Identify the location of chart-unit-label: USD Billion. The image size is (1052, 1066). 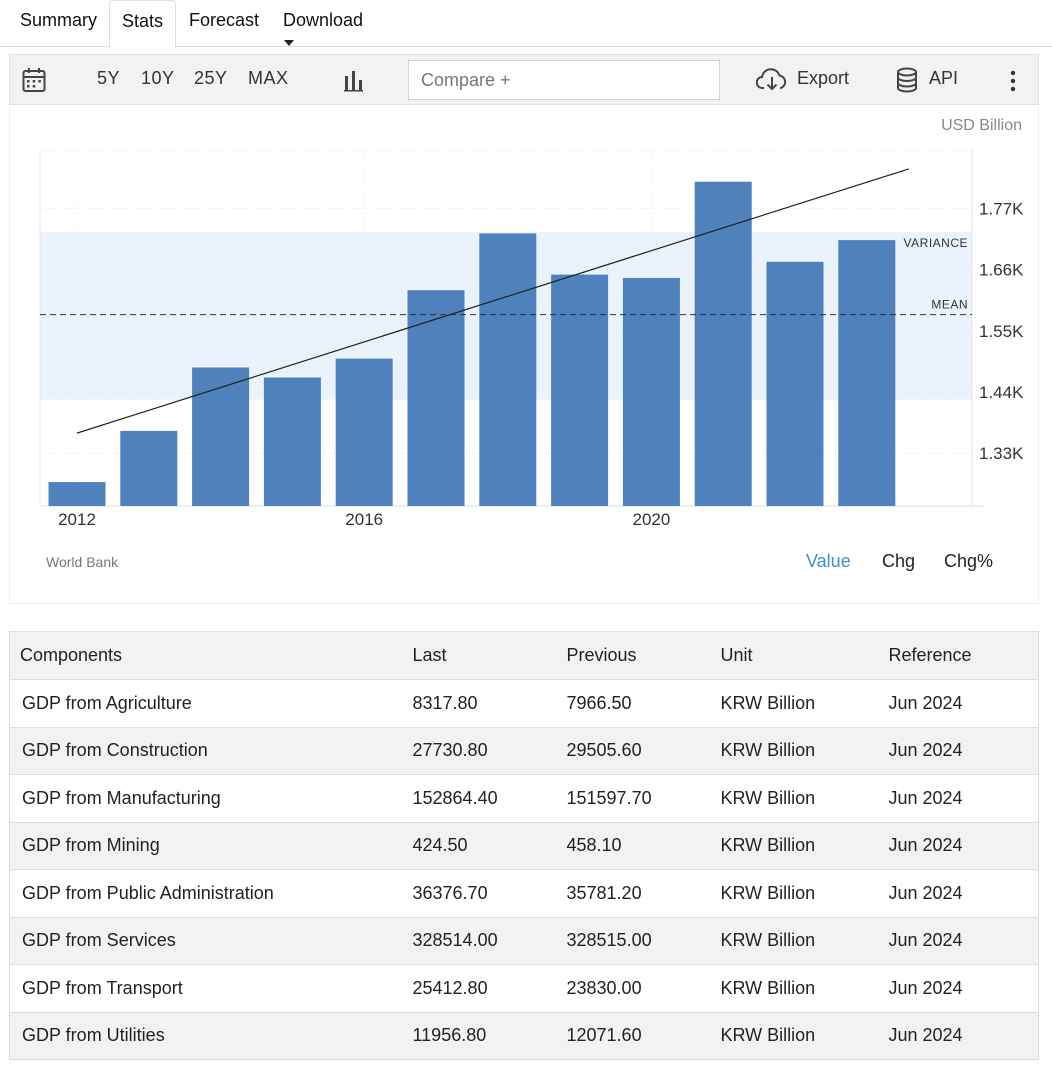
(981, 125).